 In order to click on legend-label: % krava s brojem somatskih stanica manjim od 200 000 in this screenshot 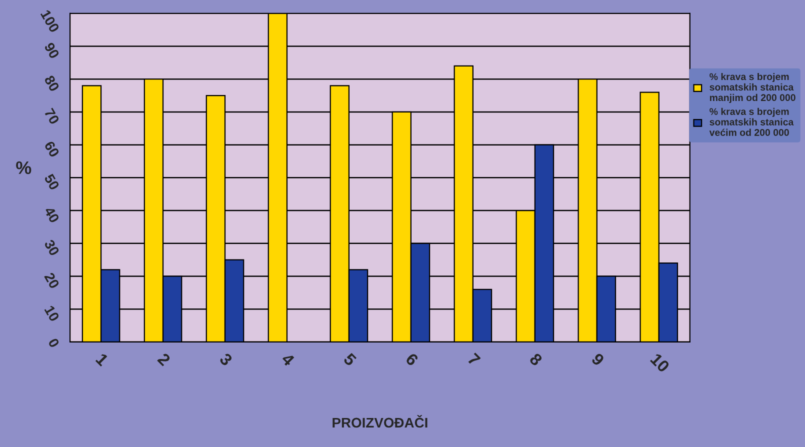, I will do `click(753, 87)`.